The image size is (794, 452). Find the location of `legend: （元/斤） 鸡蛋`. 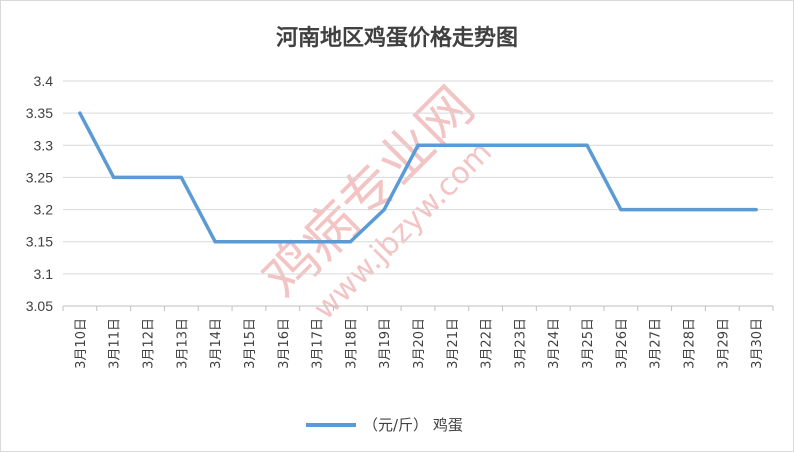

legend: （元/斤） 鸡蛋 is located at coordinates (384, 425).